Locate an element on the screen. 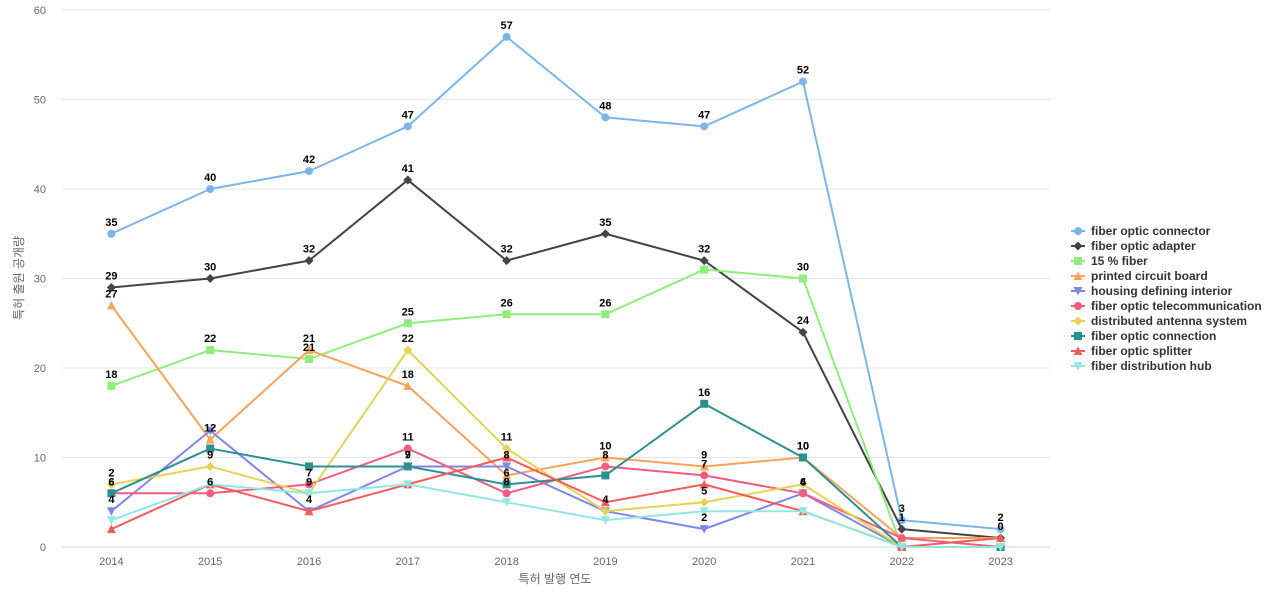  x-tick-label: 2016 is located at coordinates (309, 562).